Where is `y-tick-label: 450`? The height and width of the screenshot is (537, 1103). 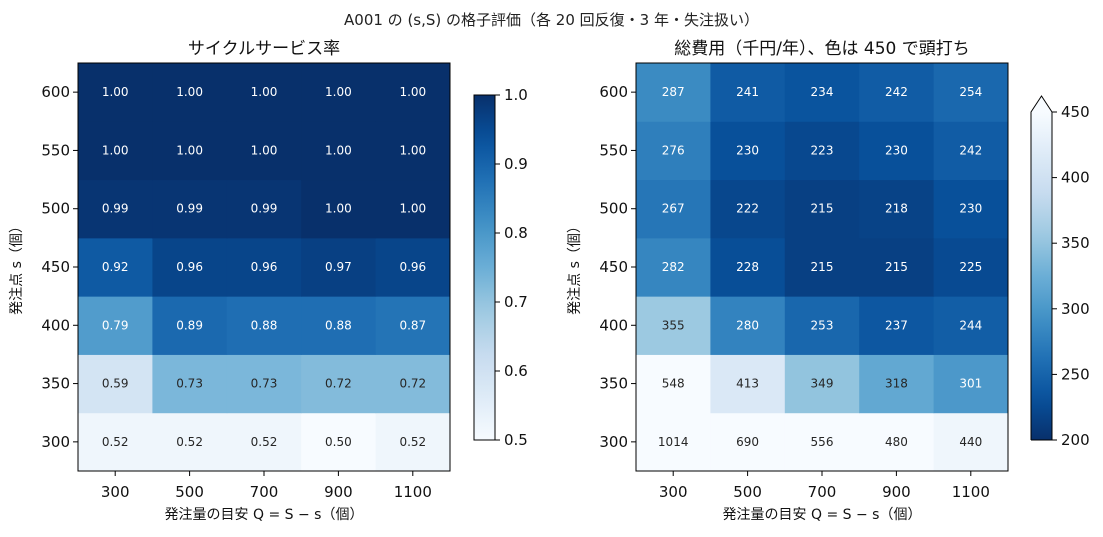
y-tick-label: 450 is located at coordinates (55, 267).